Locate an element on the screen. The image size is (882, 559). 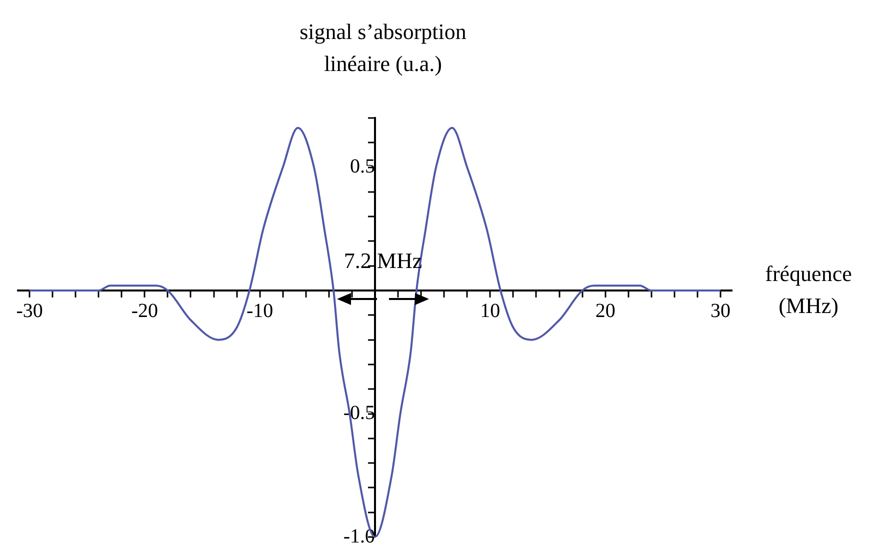
x-tick-label: -10 is located at coordinates (260, 311).